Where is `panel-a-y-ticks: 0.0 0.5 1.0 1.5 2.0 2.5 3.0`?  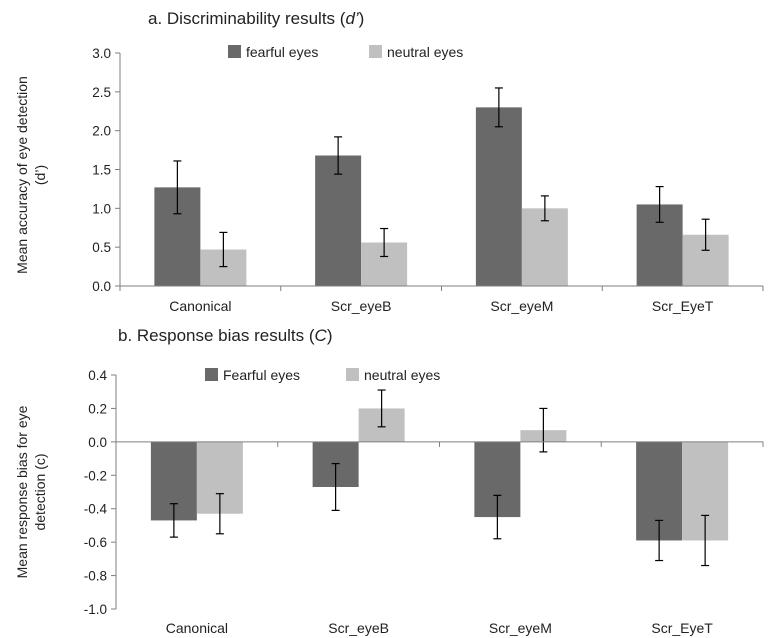 panel-a-y-ticks: 0.0 0.5 1.0 1.5 2.0 2.5 3.0 is located at coordinates (106, 170).